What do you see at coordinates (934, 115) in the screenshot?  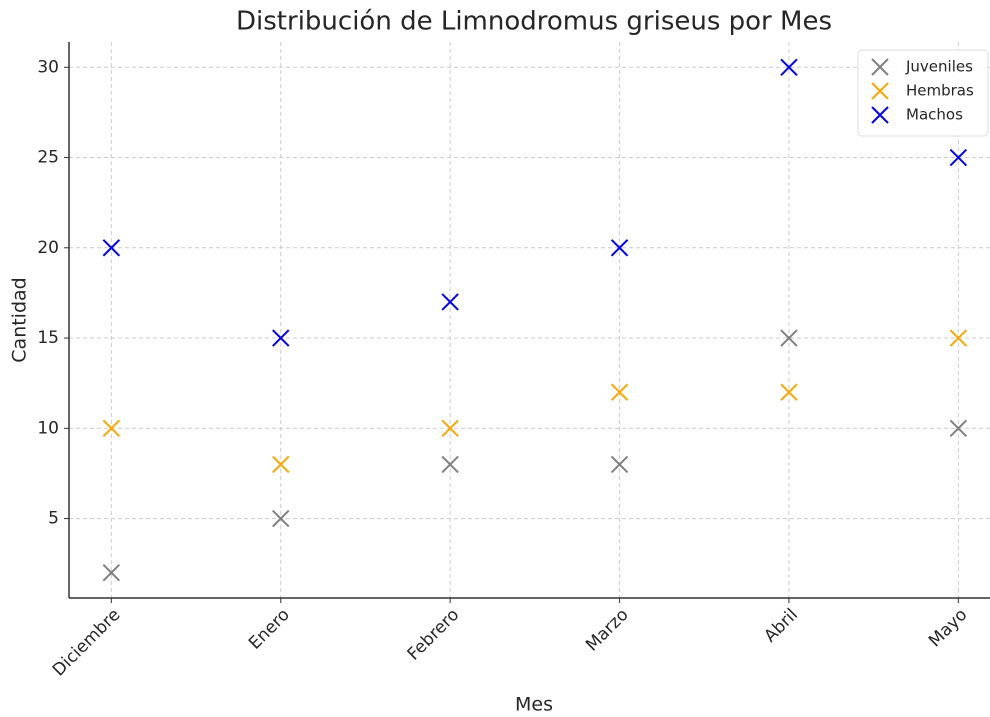 I see `legend-label: Machos` at bounding box center [934, 115].